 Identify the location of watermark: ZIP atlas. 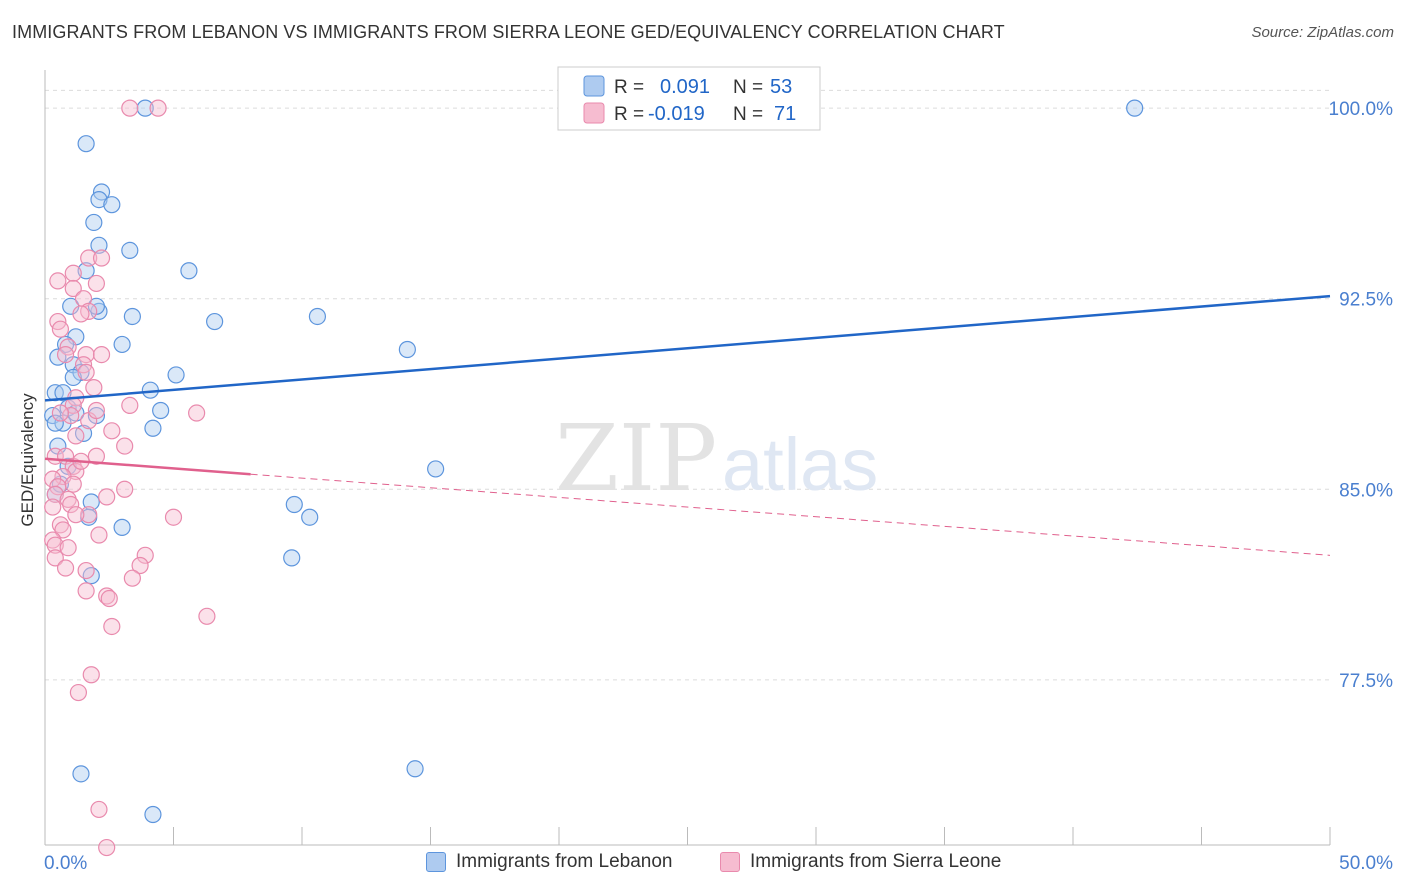
(716, 458).